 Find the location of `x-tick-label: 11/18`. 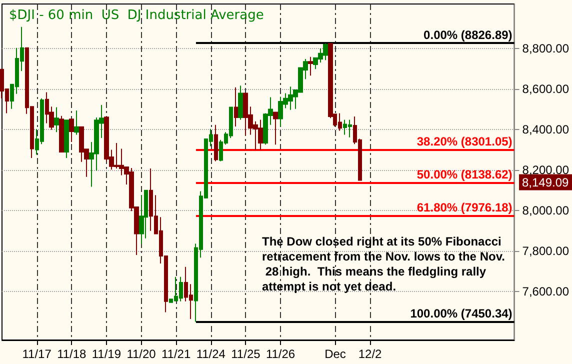

x-tick-label: 11/18 is located at coordinates (72, 354).